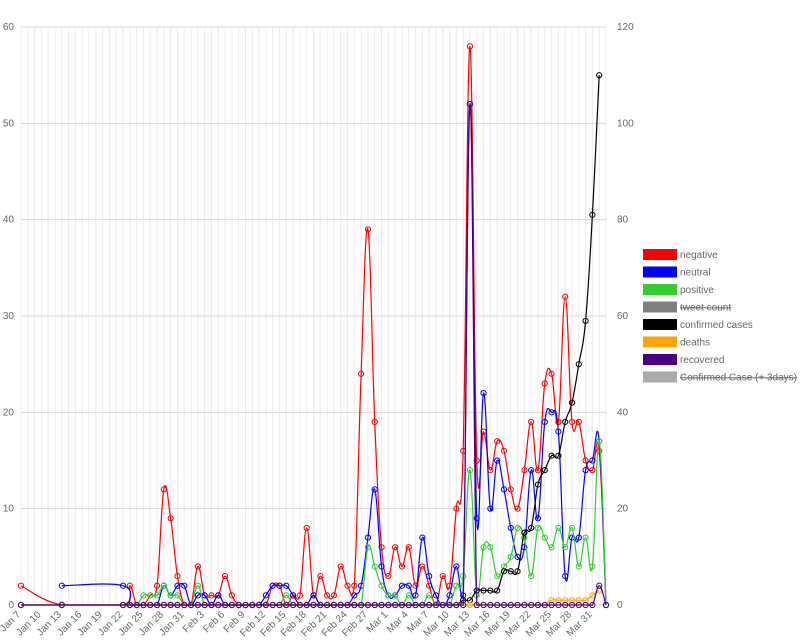 This screenshot has height=640, width=800. What do you see at coordinates (720, 377) in the screenshot?
I see `legend-item-confirmed-case-3days-: Confirmed Case (+ 3days)` at bounding box center [720, 377].